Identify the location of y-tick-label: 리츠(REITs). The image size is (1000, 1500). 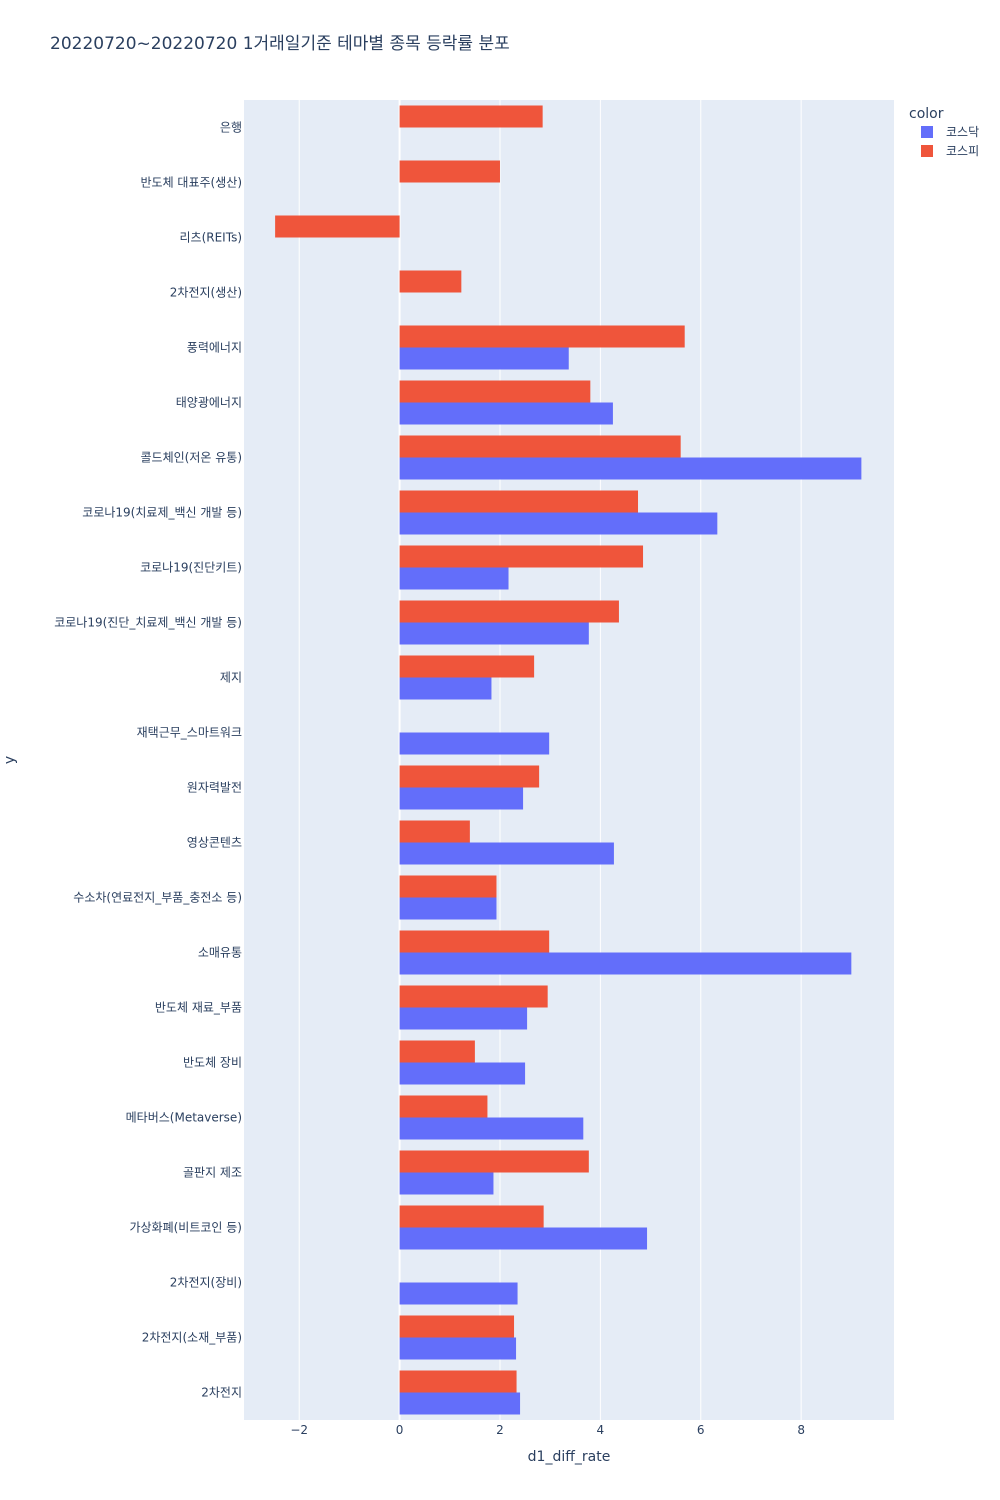
(211, 238).